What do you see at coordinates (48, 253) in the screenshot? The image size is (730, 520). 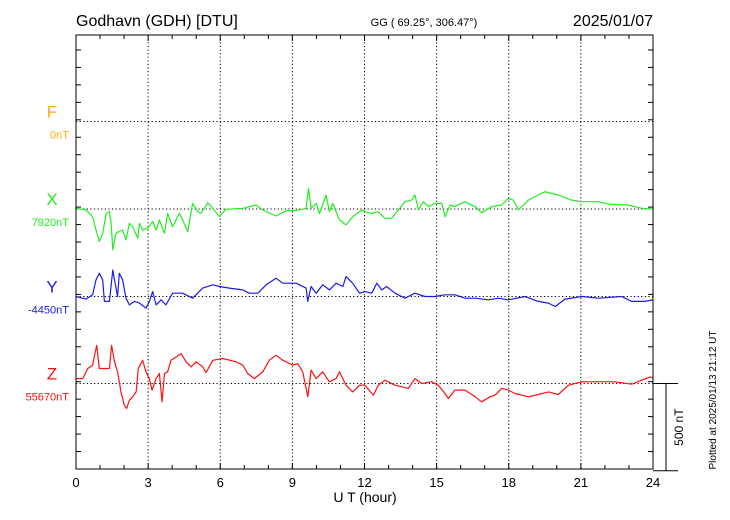 I see `component-labels: F 0nT X 7920nT Y -4450nT Z 55670nT` at bounding box center [48, 253].